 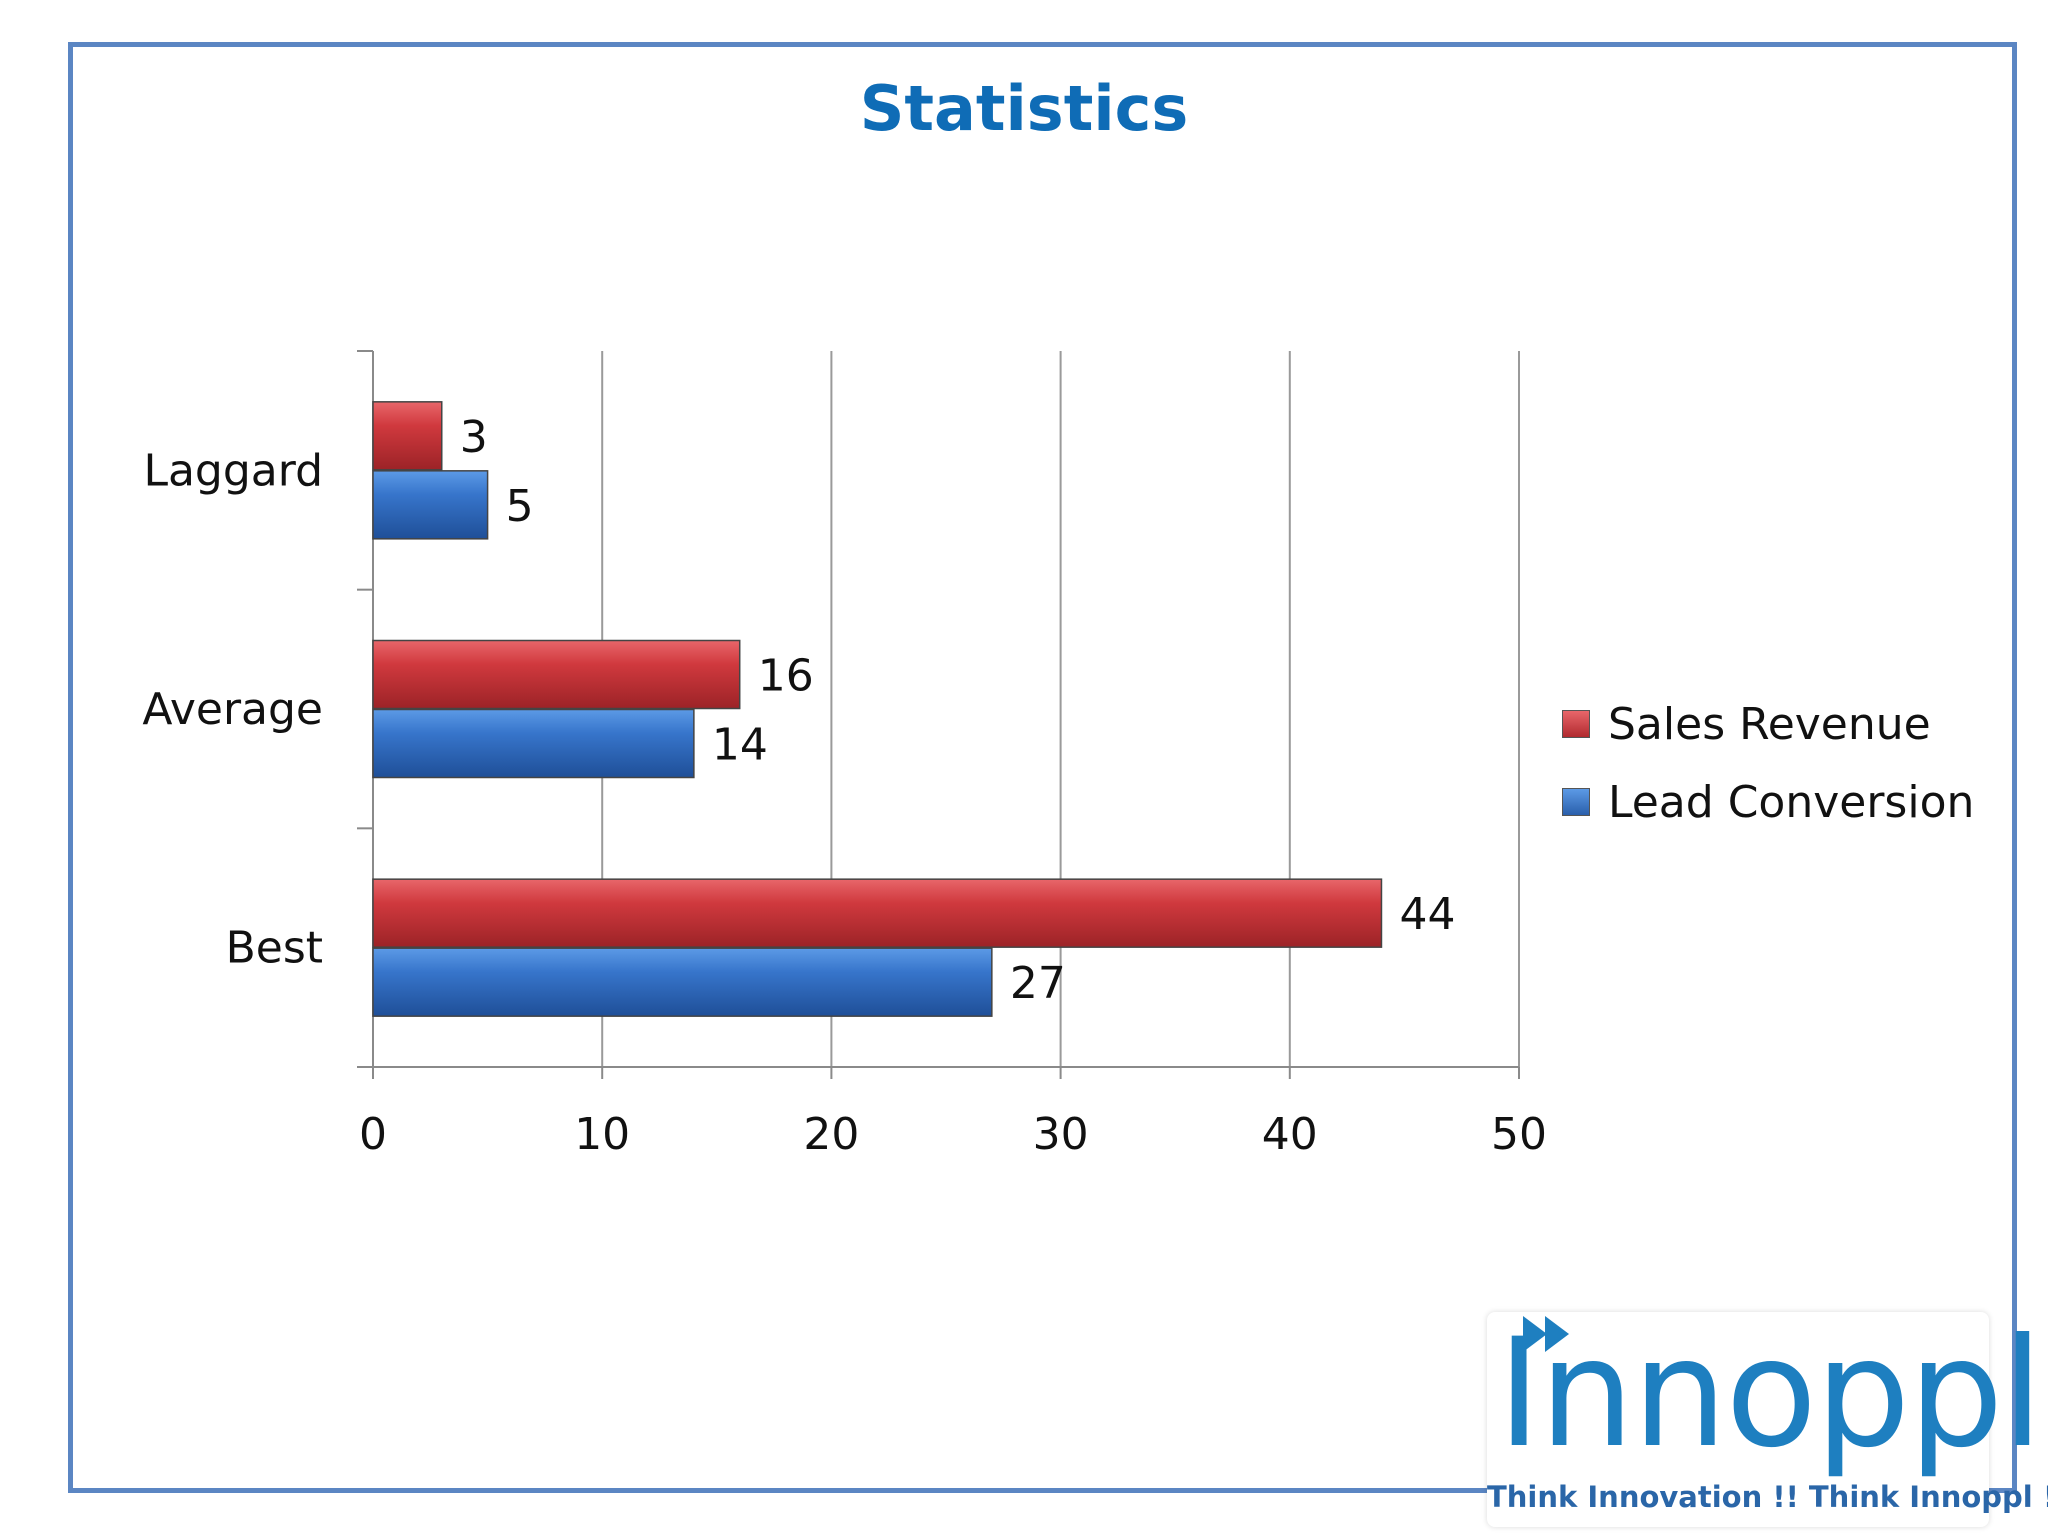 What do you see at coordinates (1546, 1334) in the screenshot?
I see `fast-forward-icon` at bounding box center [1546, 1334].